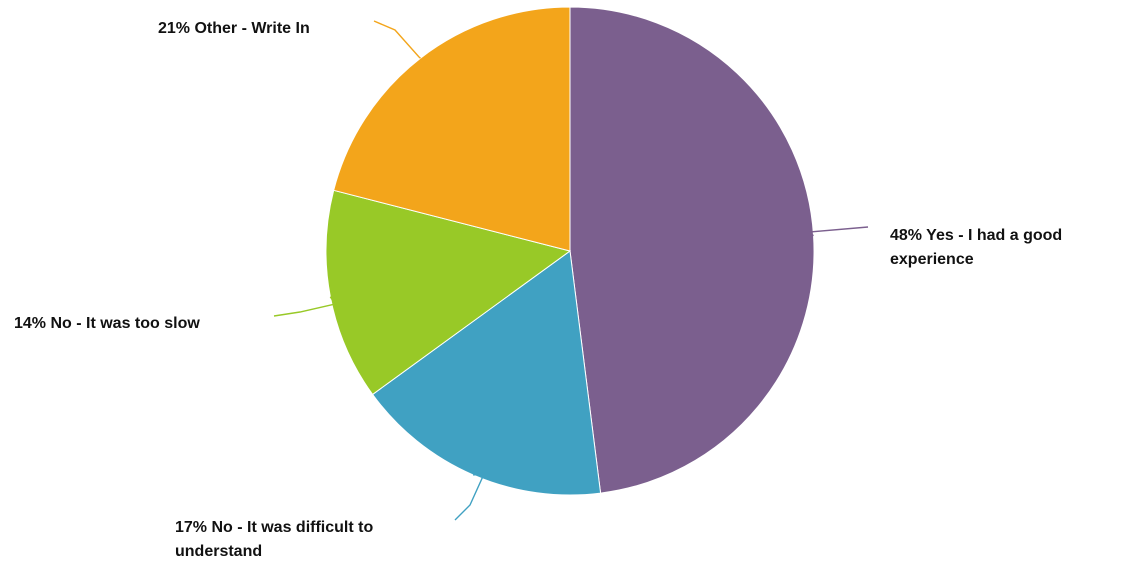 This screenshot has width=1127, height=569. Describe the element at coordinates (932, 259) in the screenshot. I see `slice-label-line: experience` at that location.